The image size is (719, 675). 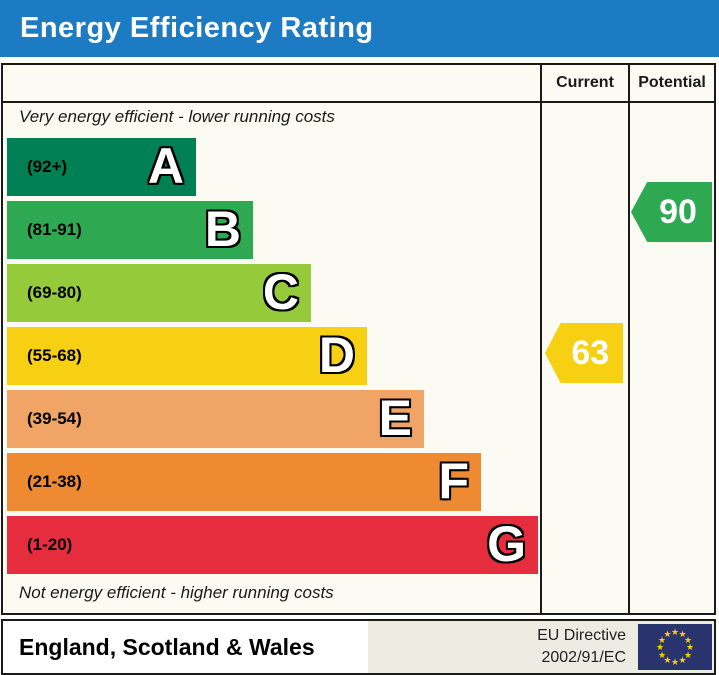 I want to click on band-row-e: (39-54) E, so click(x=271, y=419).